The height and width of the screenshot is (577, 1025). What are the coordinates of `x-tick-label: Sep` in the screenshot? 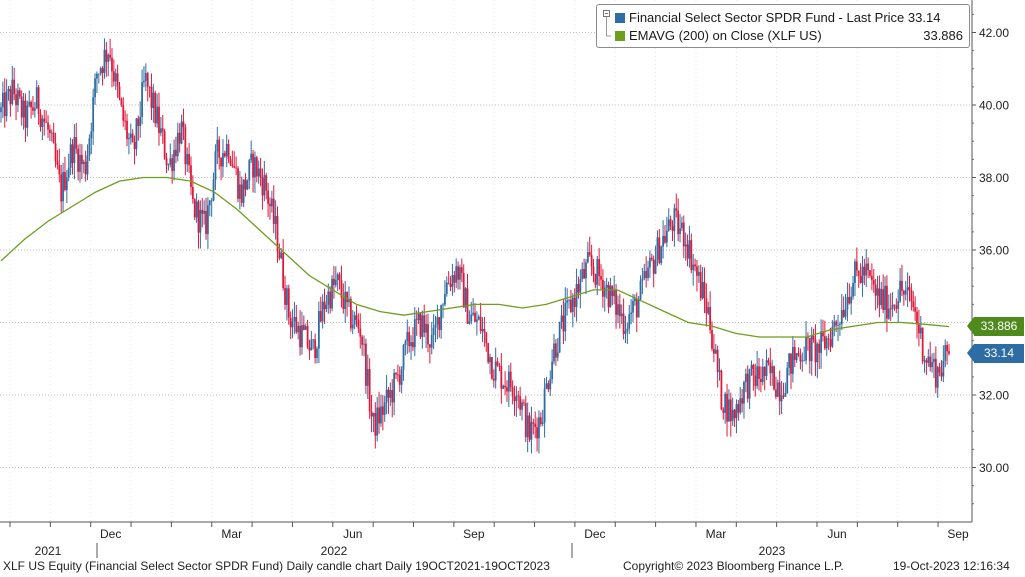 It's located at (474, 534).